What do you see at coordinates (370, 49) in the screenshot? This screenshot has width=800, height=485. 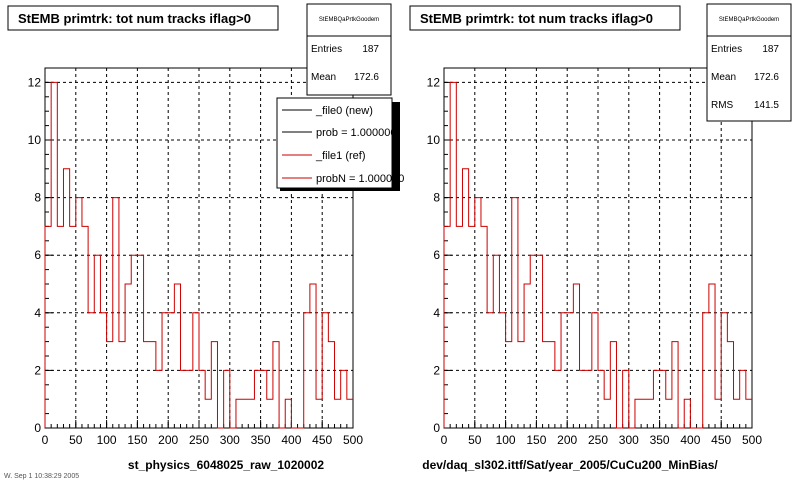 I see `stats-entries-value-1: 187` at bounding box center [370, 49].